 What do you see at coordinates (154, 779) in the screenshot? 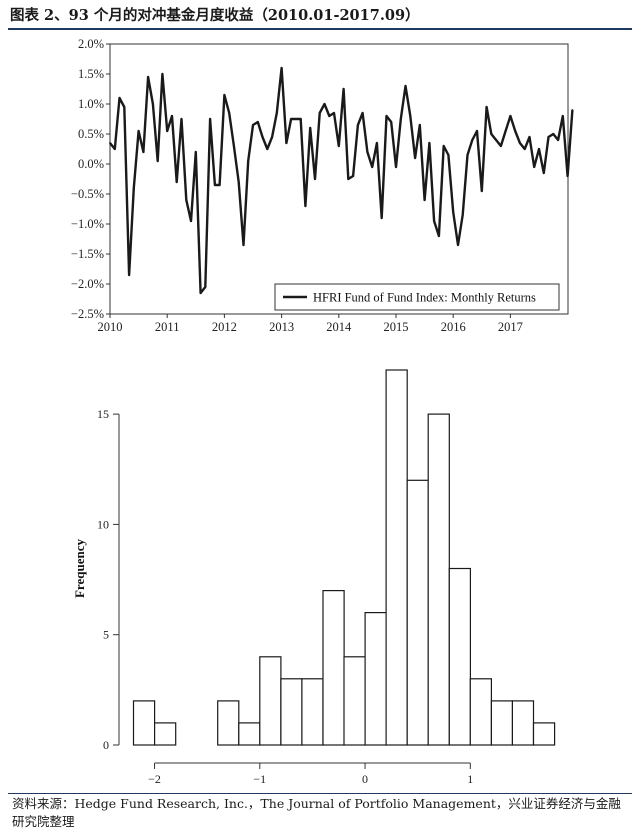
I see `x-tick-label: −2` at bounding box center [154, 779].